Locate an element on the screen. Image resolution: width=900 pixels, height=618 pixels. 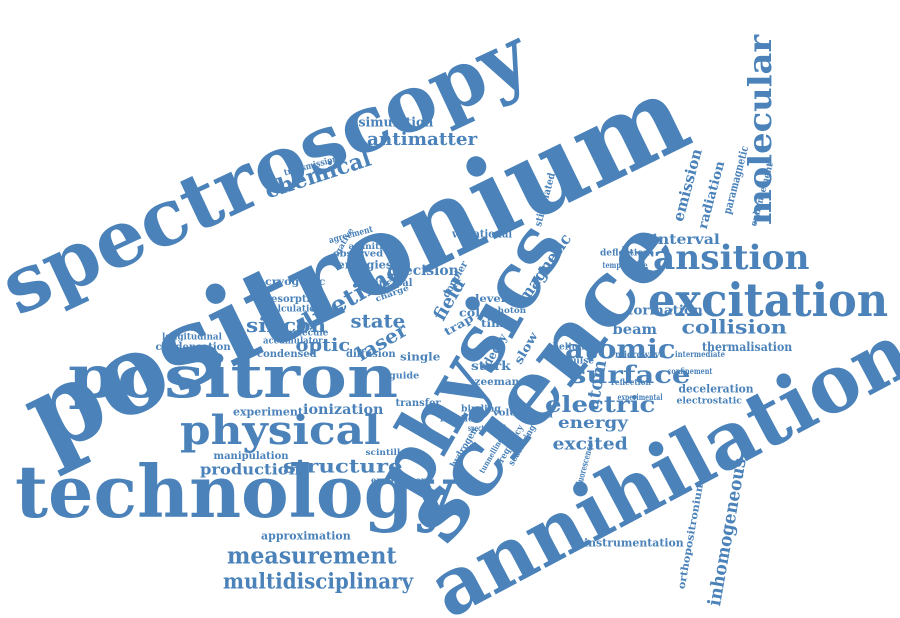
word-atomic: atomic is located at coordinates (620, 350).